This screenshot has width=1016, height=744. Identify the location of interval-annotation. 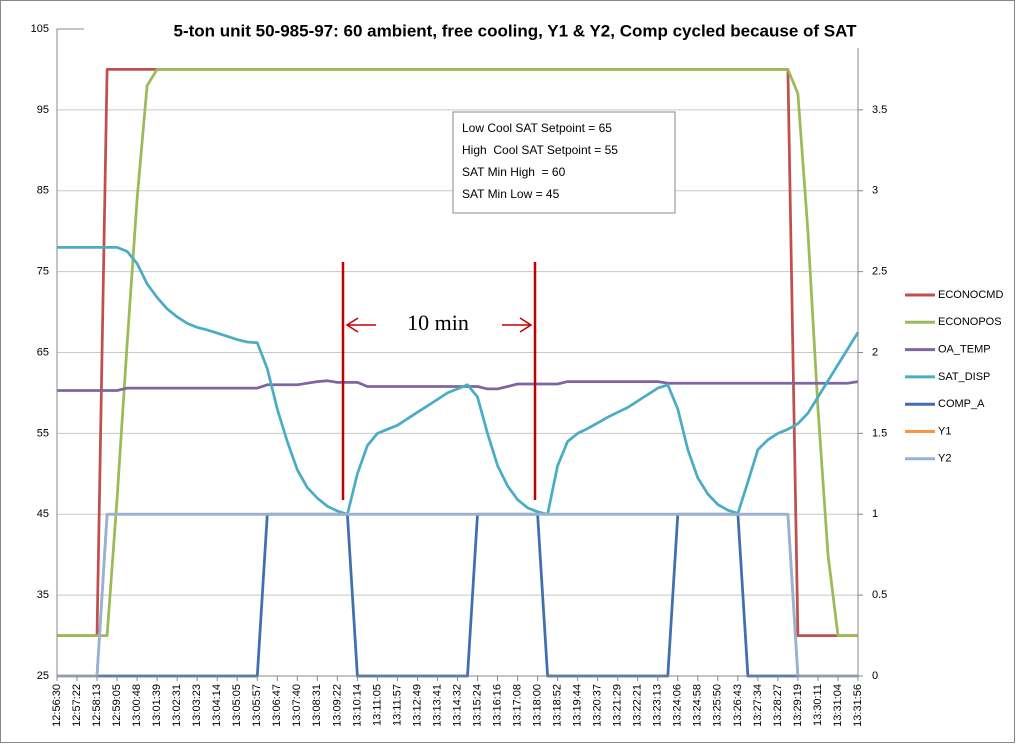
(439, 381).